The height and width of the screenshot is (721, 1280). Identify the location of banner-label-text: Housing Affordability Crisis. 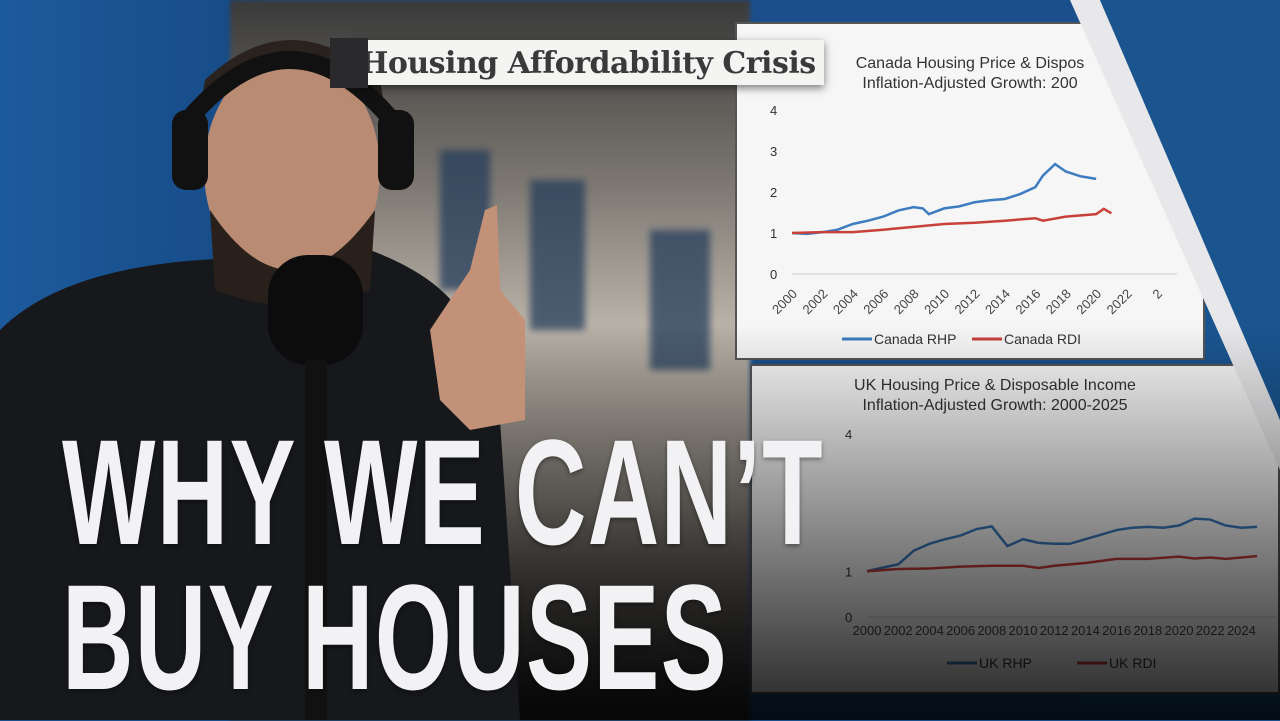
(588, 63).